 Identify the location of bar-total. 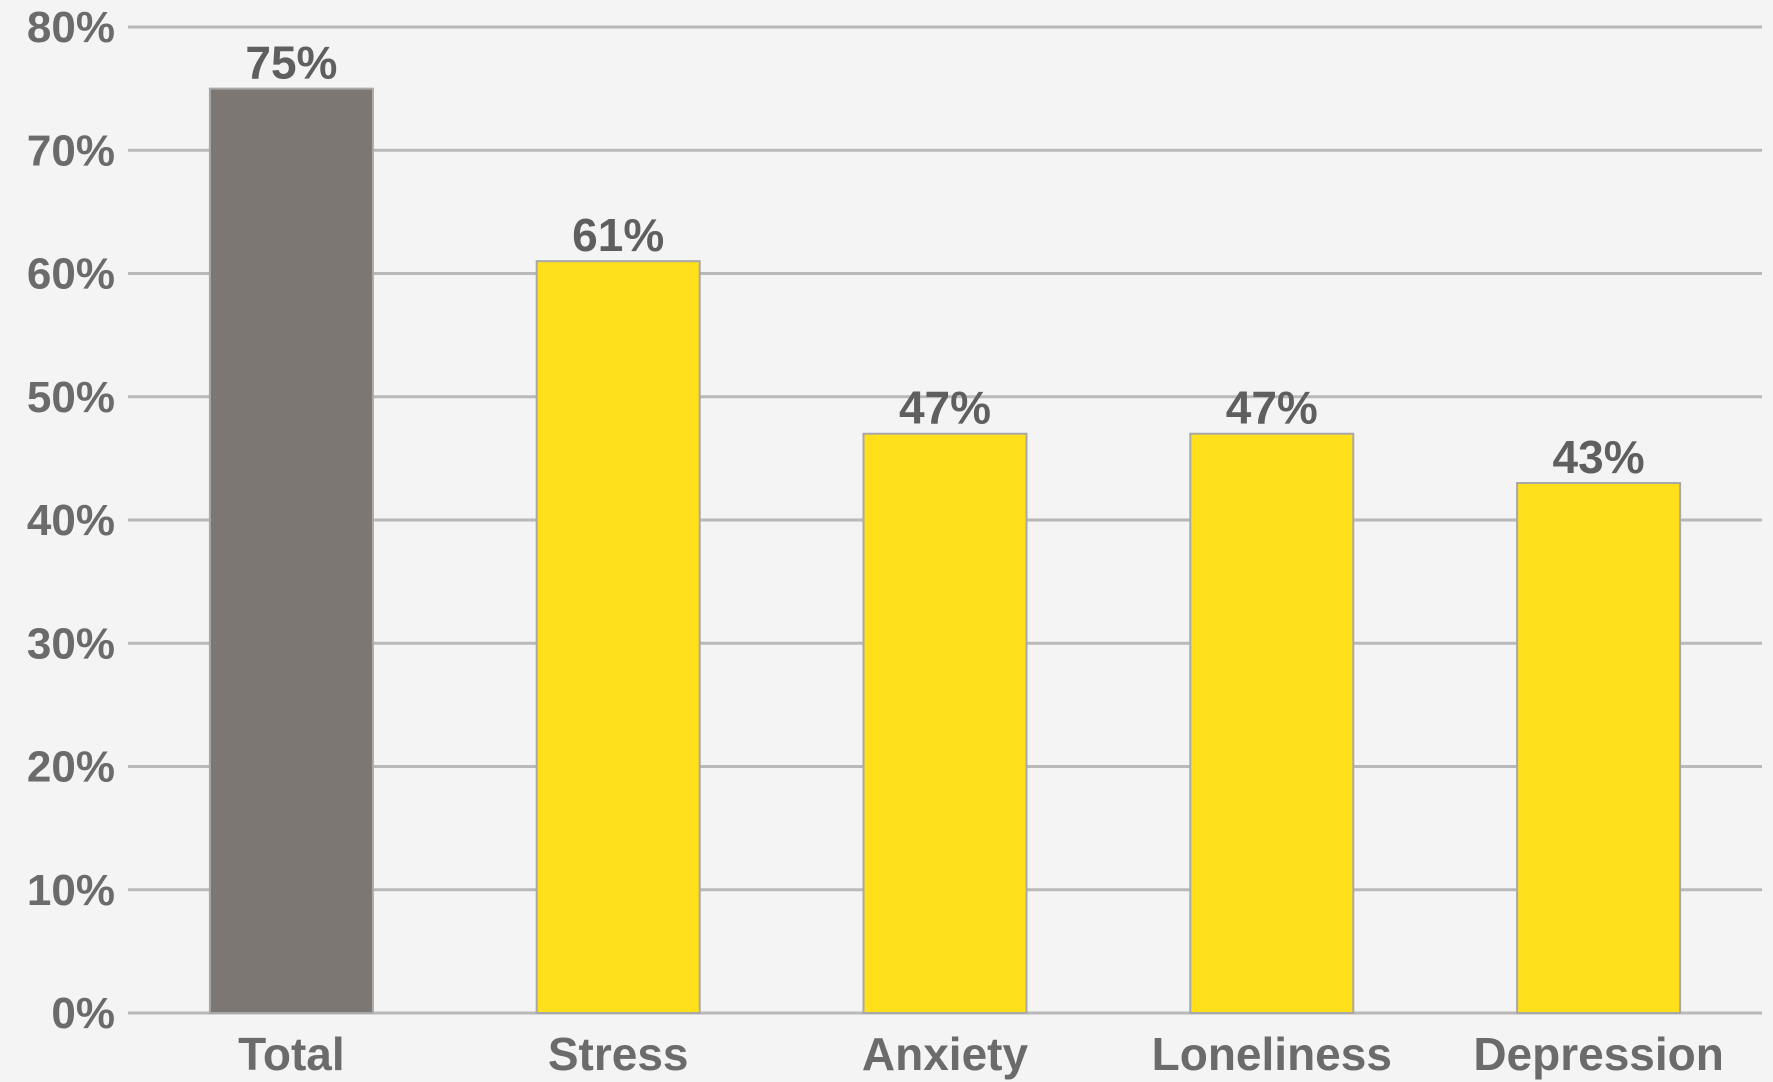
(291, 550).